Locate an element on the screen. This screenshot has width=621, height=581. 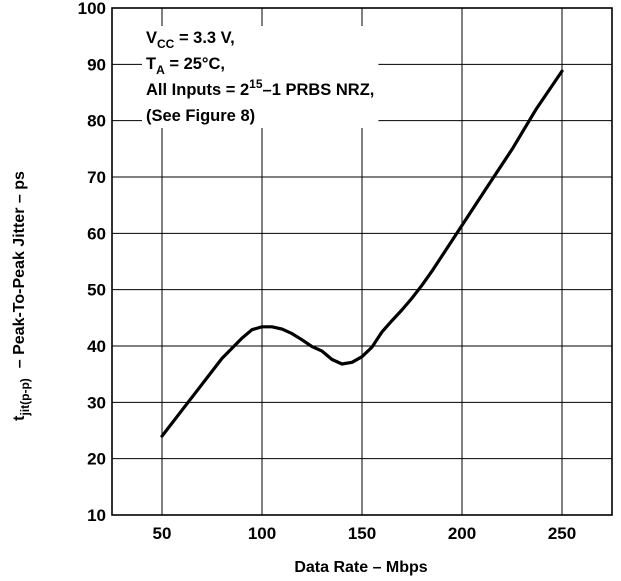
annotation-background is located at coordinates (260, 77).